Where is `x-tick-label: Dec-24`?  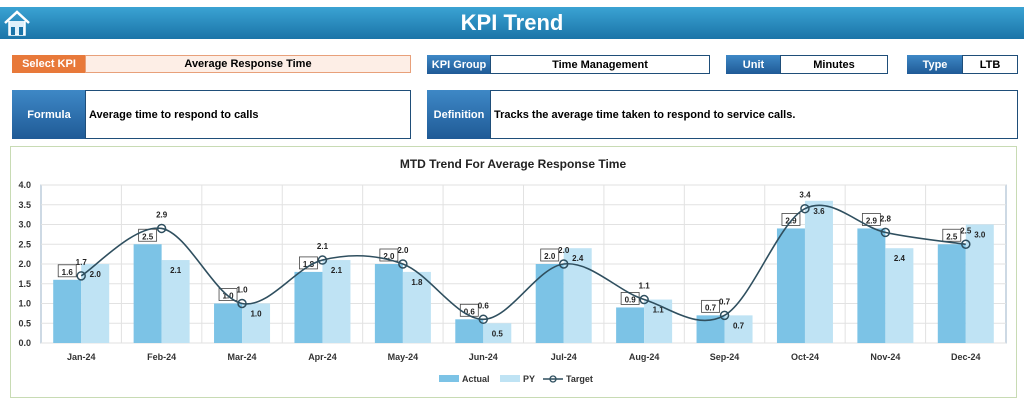 x-tick-label: Dec-24 is located at coordinates (966, 357).